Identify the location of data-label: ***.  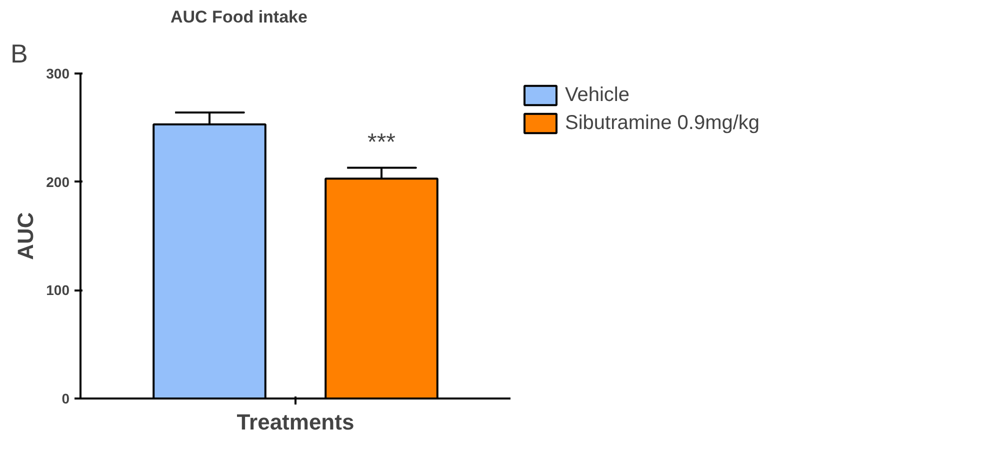
(381, 142).